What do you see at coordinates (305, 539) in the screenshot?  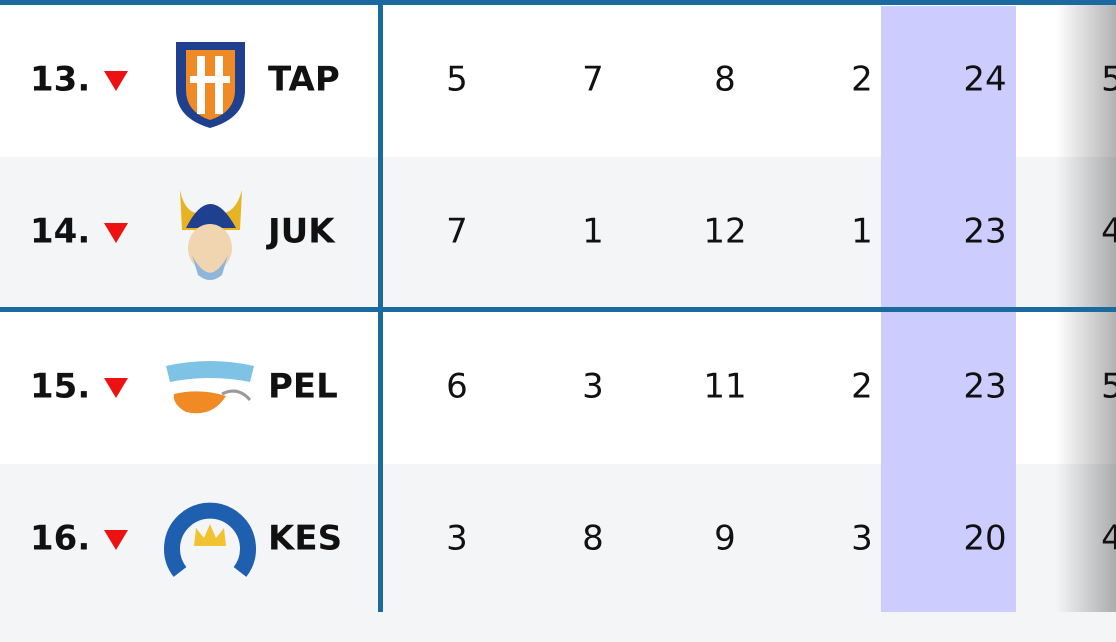 I see `team-abbr: KES` at bounding box center [305, 539].